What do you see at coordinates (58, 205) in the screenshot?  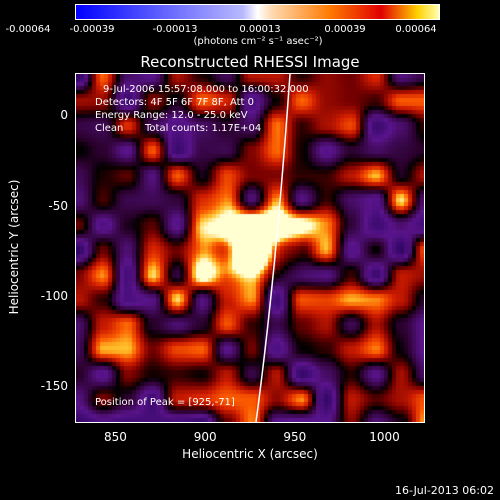 I see `y-tick-label: -50` at bounding box center [58, 205].